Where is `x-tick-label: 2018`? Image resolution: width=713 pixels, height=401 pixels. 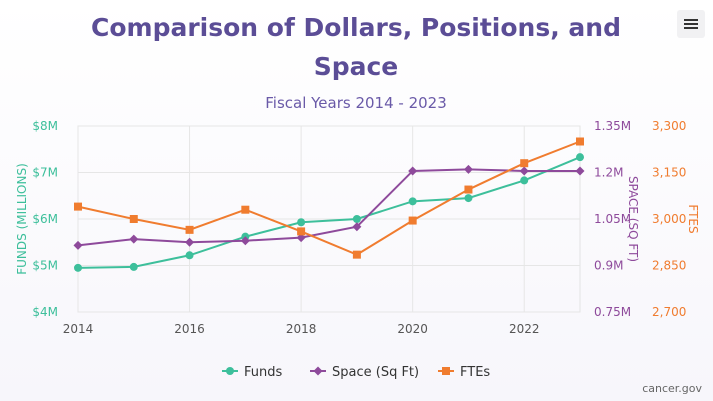
x-tick-label: 2018 is located at coordinates (301, 329).